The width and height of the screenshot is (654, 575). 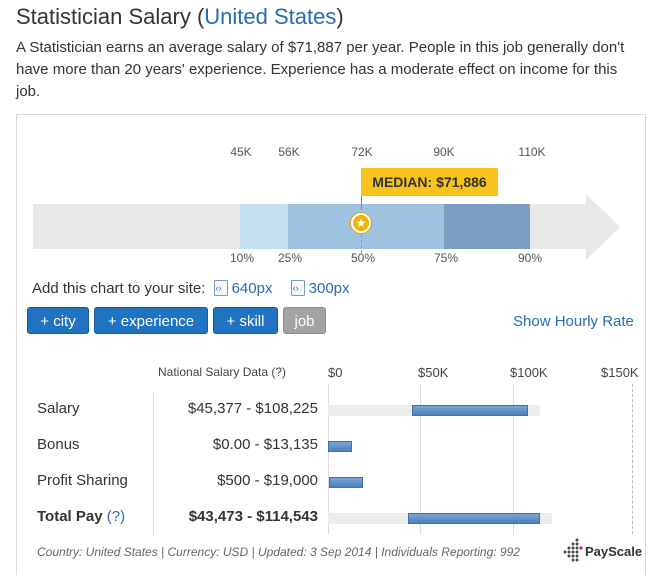 What do you see at coordinates (529, 372) in the screenshot?
I see `axis-tick-100k: $100K` at bounding box center [529, 372].